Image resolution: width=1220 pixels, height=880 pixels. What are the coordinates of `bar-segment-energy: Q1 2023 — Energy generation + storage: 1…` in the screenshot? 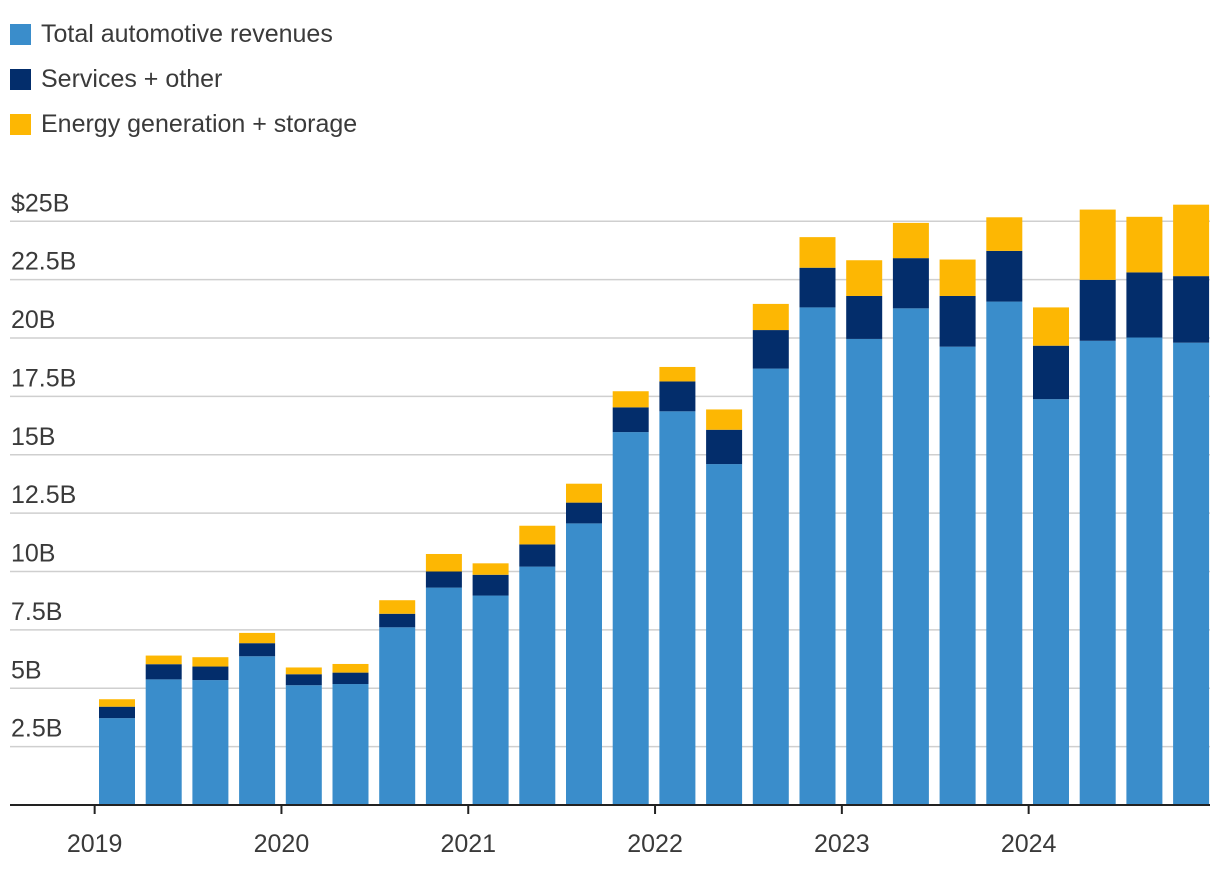 It's located at (864, 278).